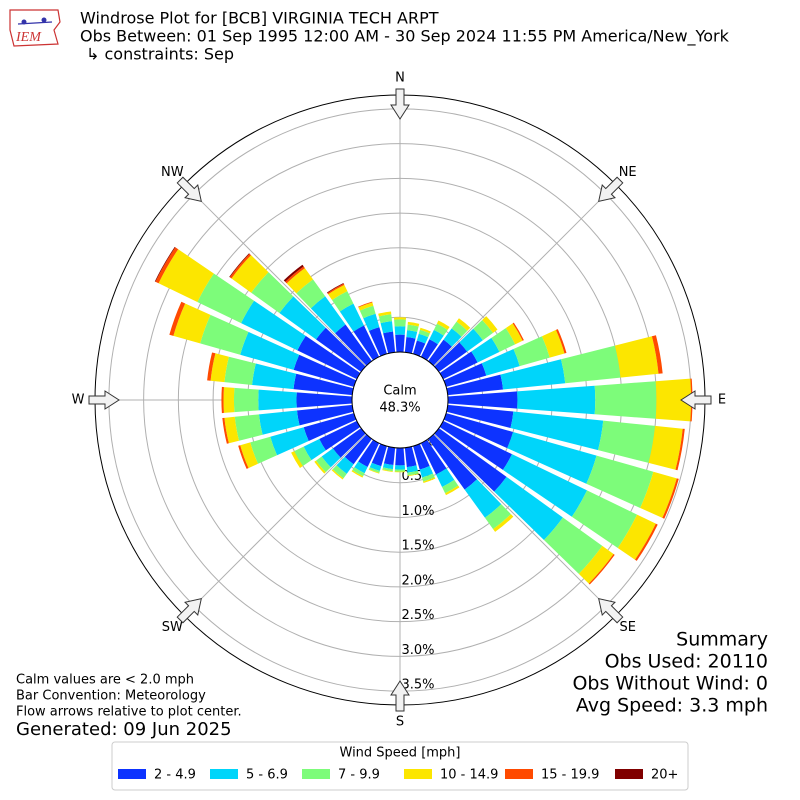  I want to click on legend-label: 7 - 9.9, so click(359, 775).